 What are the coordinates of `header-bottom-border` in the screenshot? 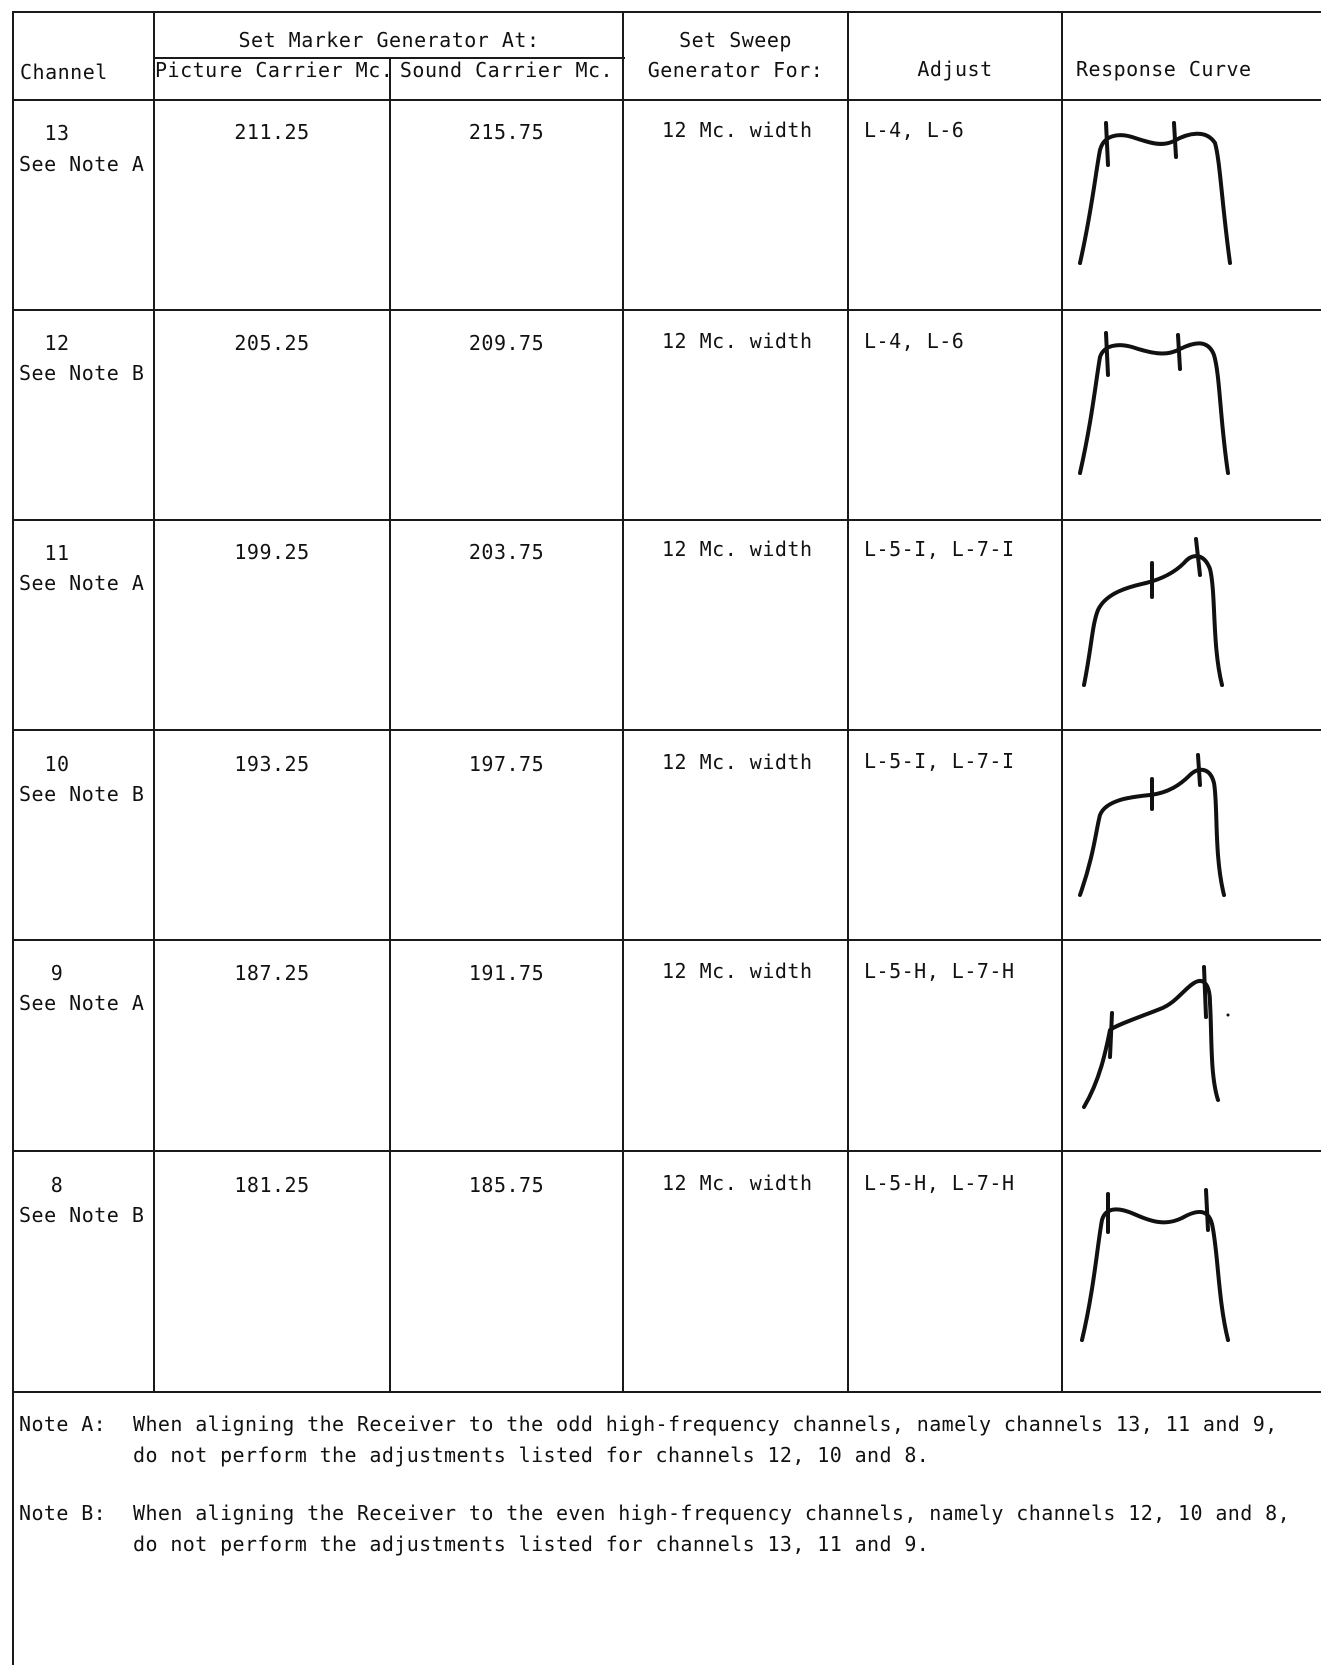 It's located at (666, 100).